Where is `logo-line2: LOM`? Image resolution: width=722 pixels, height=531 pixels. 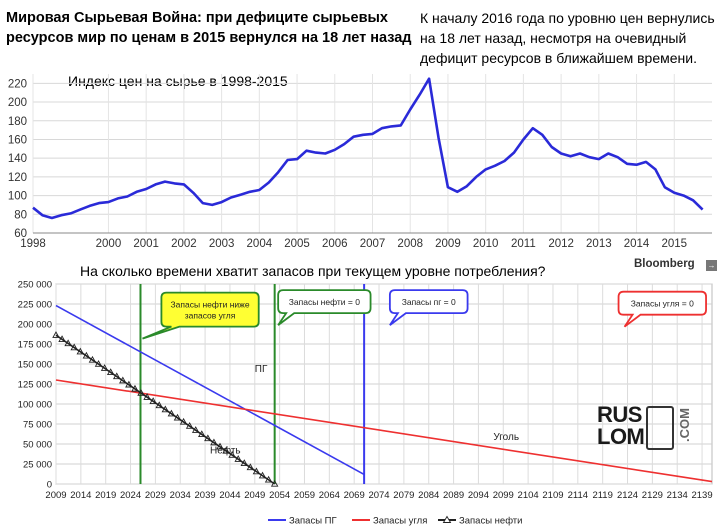
logo-line2: LOM is located at coordinates (621, 436).